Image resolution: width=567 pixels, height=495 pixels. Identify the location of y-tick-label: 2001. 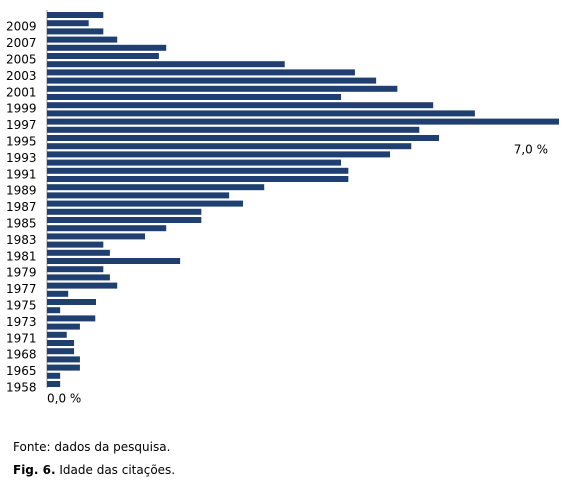
(21, 92).